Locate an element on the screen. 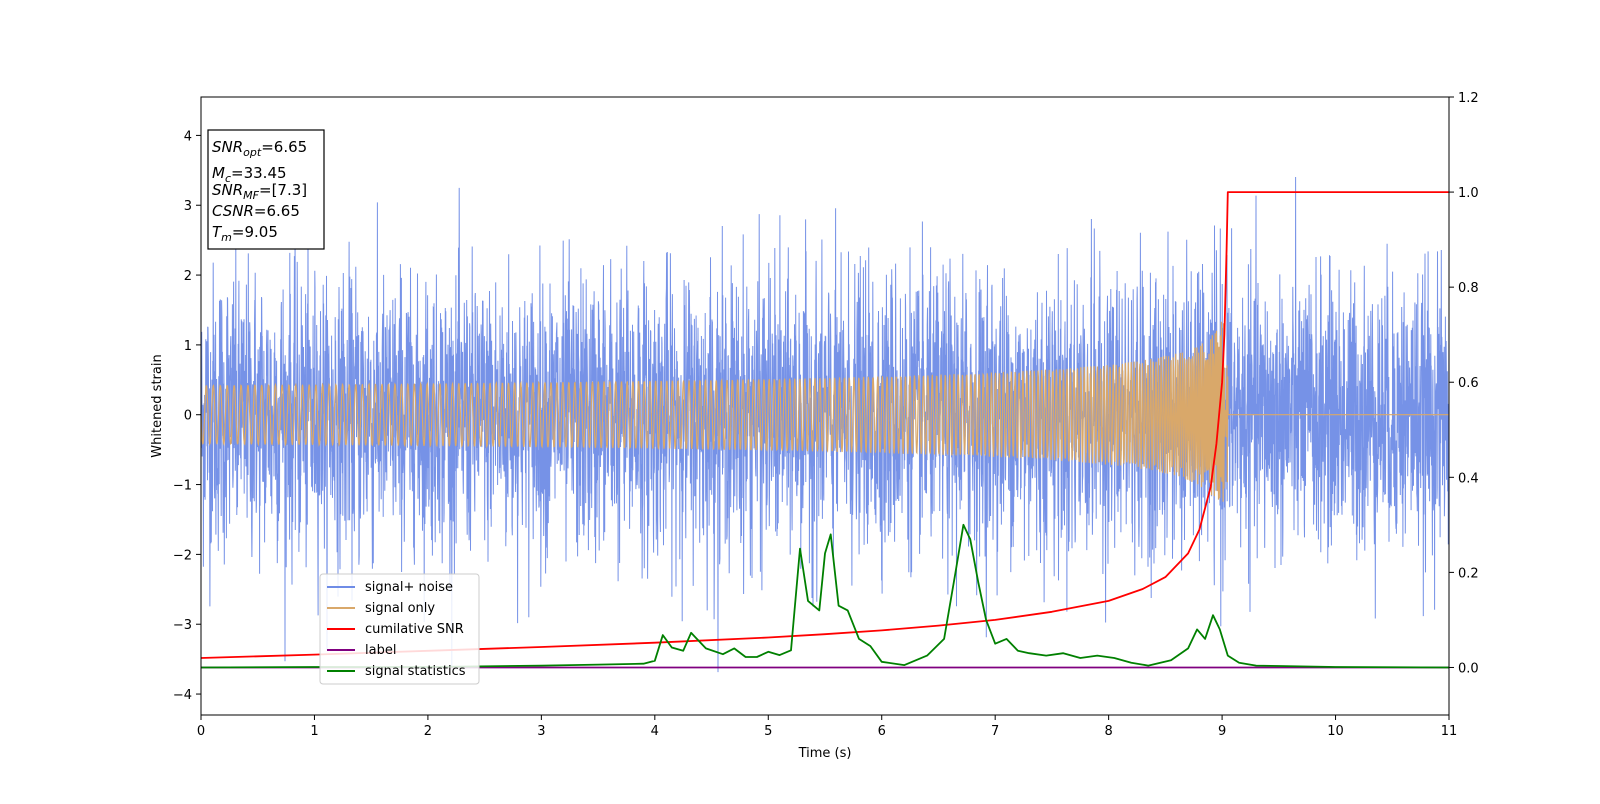  legend-frame is located at coordinates (399, 629).